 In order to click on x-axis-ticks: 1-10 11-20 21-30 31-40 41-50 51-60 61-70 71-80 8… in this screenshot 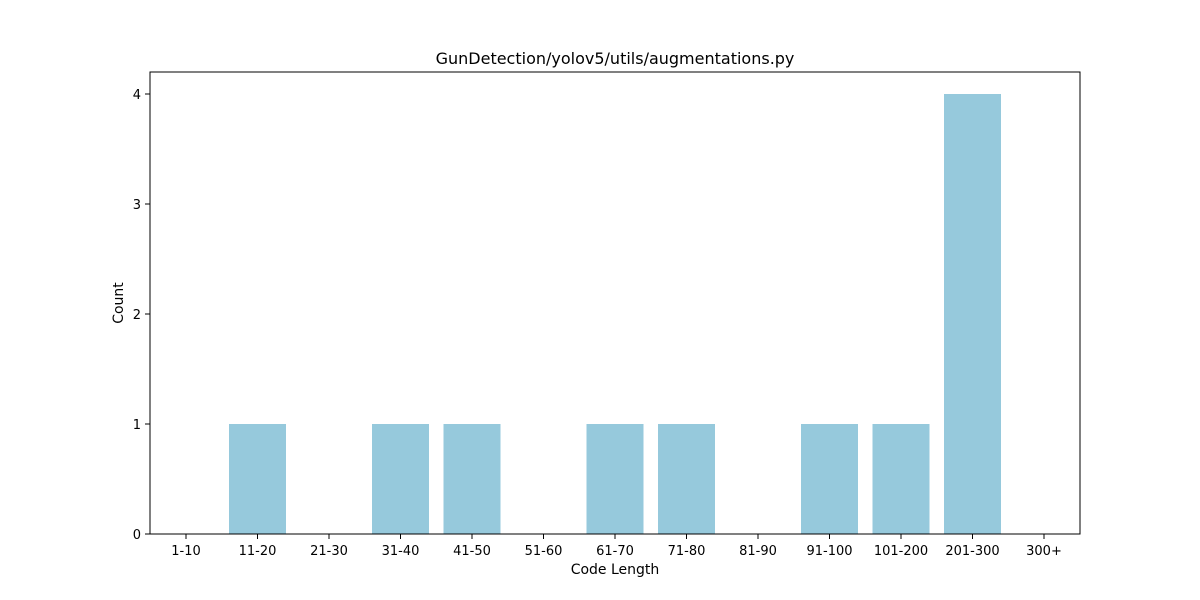, I will do `click(616, 546)`.